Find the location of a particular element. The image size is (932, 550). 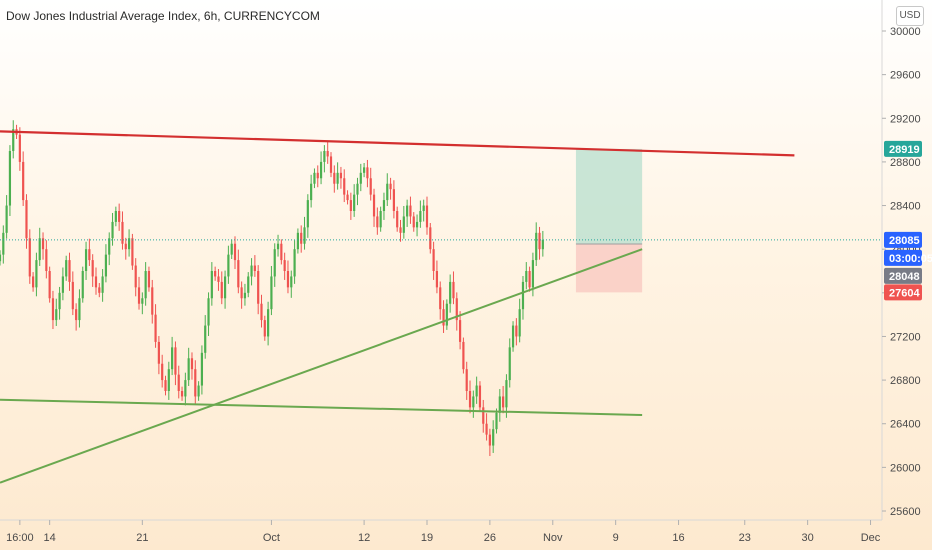

last-price-tag is located at coordinates (903, 239).